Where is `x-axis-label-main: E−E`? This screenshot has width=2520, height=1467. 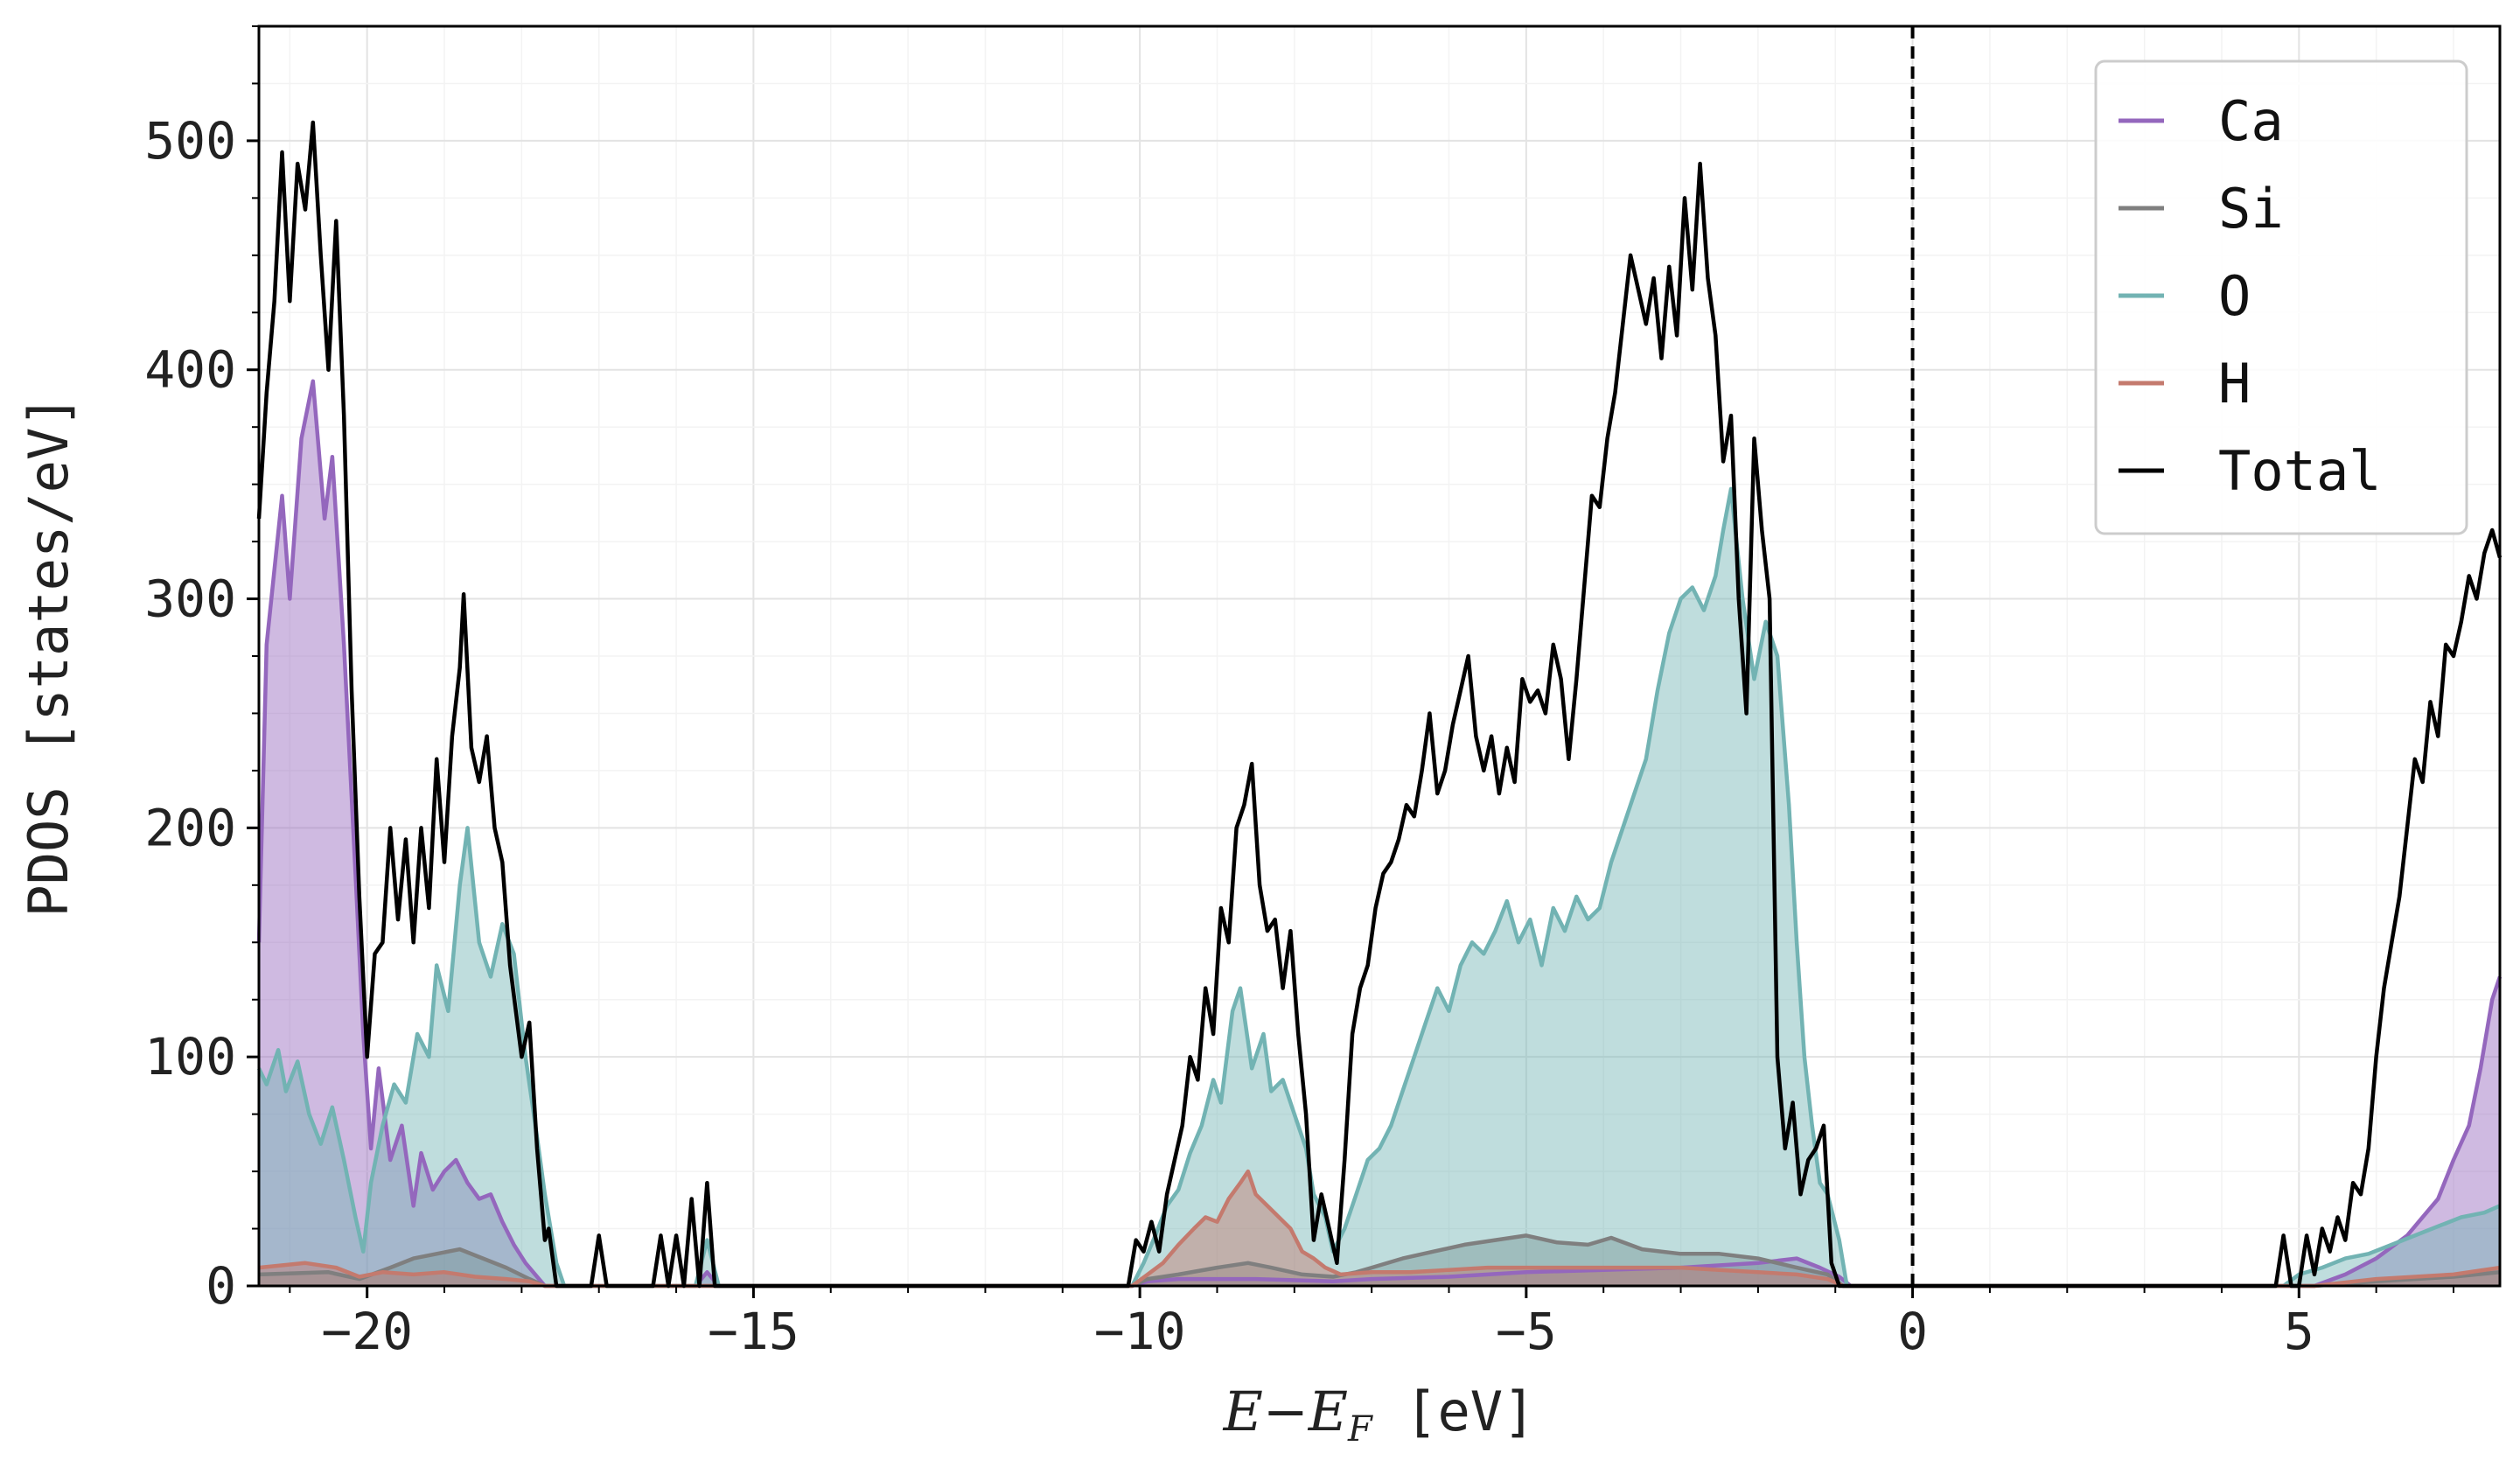
x-axis-label-main: E−E is located at coordinates (1285, 1411).